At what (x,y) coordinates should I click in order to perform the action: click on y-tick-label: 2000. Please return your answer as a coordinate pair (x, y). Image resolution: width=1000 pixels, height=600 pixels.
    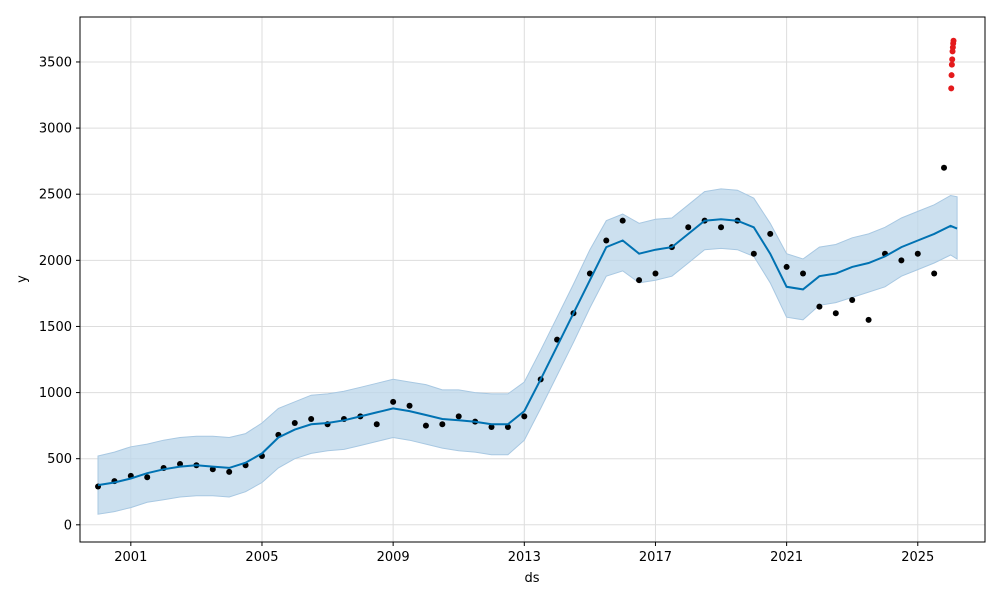
    Looking at the image, I should click on (55, 261).